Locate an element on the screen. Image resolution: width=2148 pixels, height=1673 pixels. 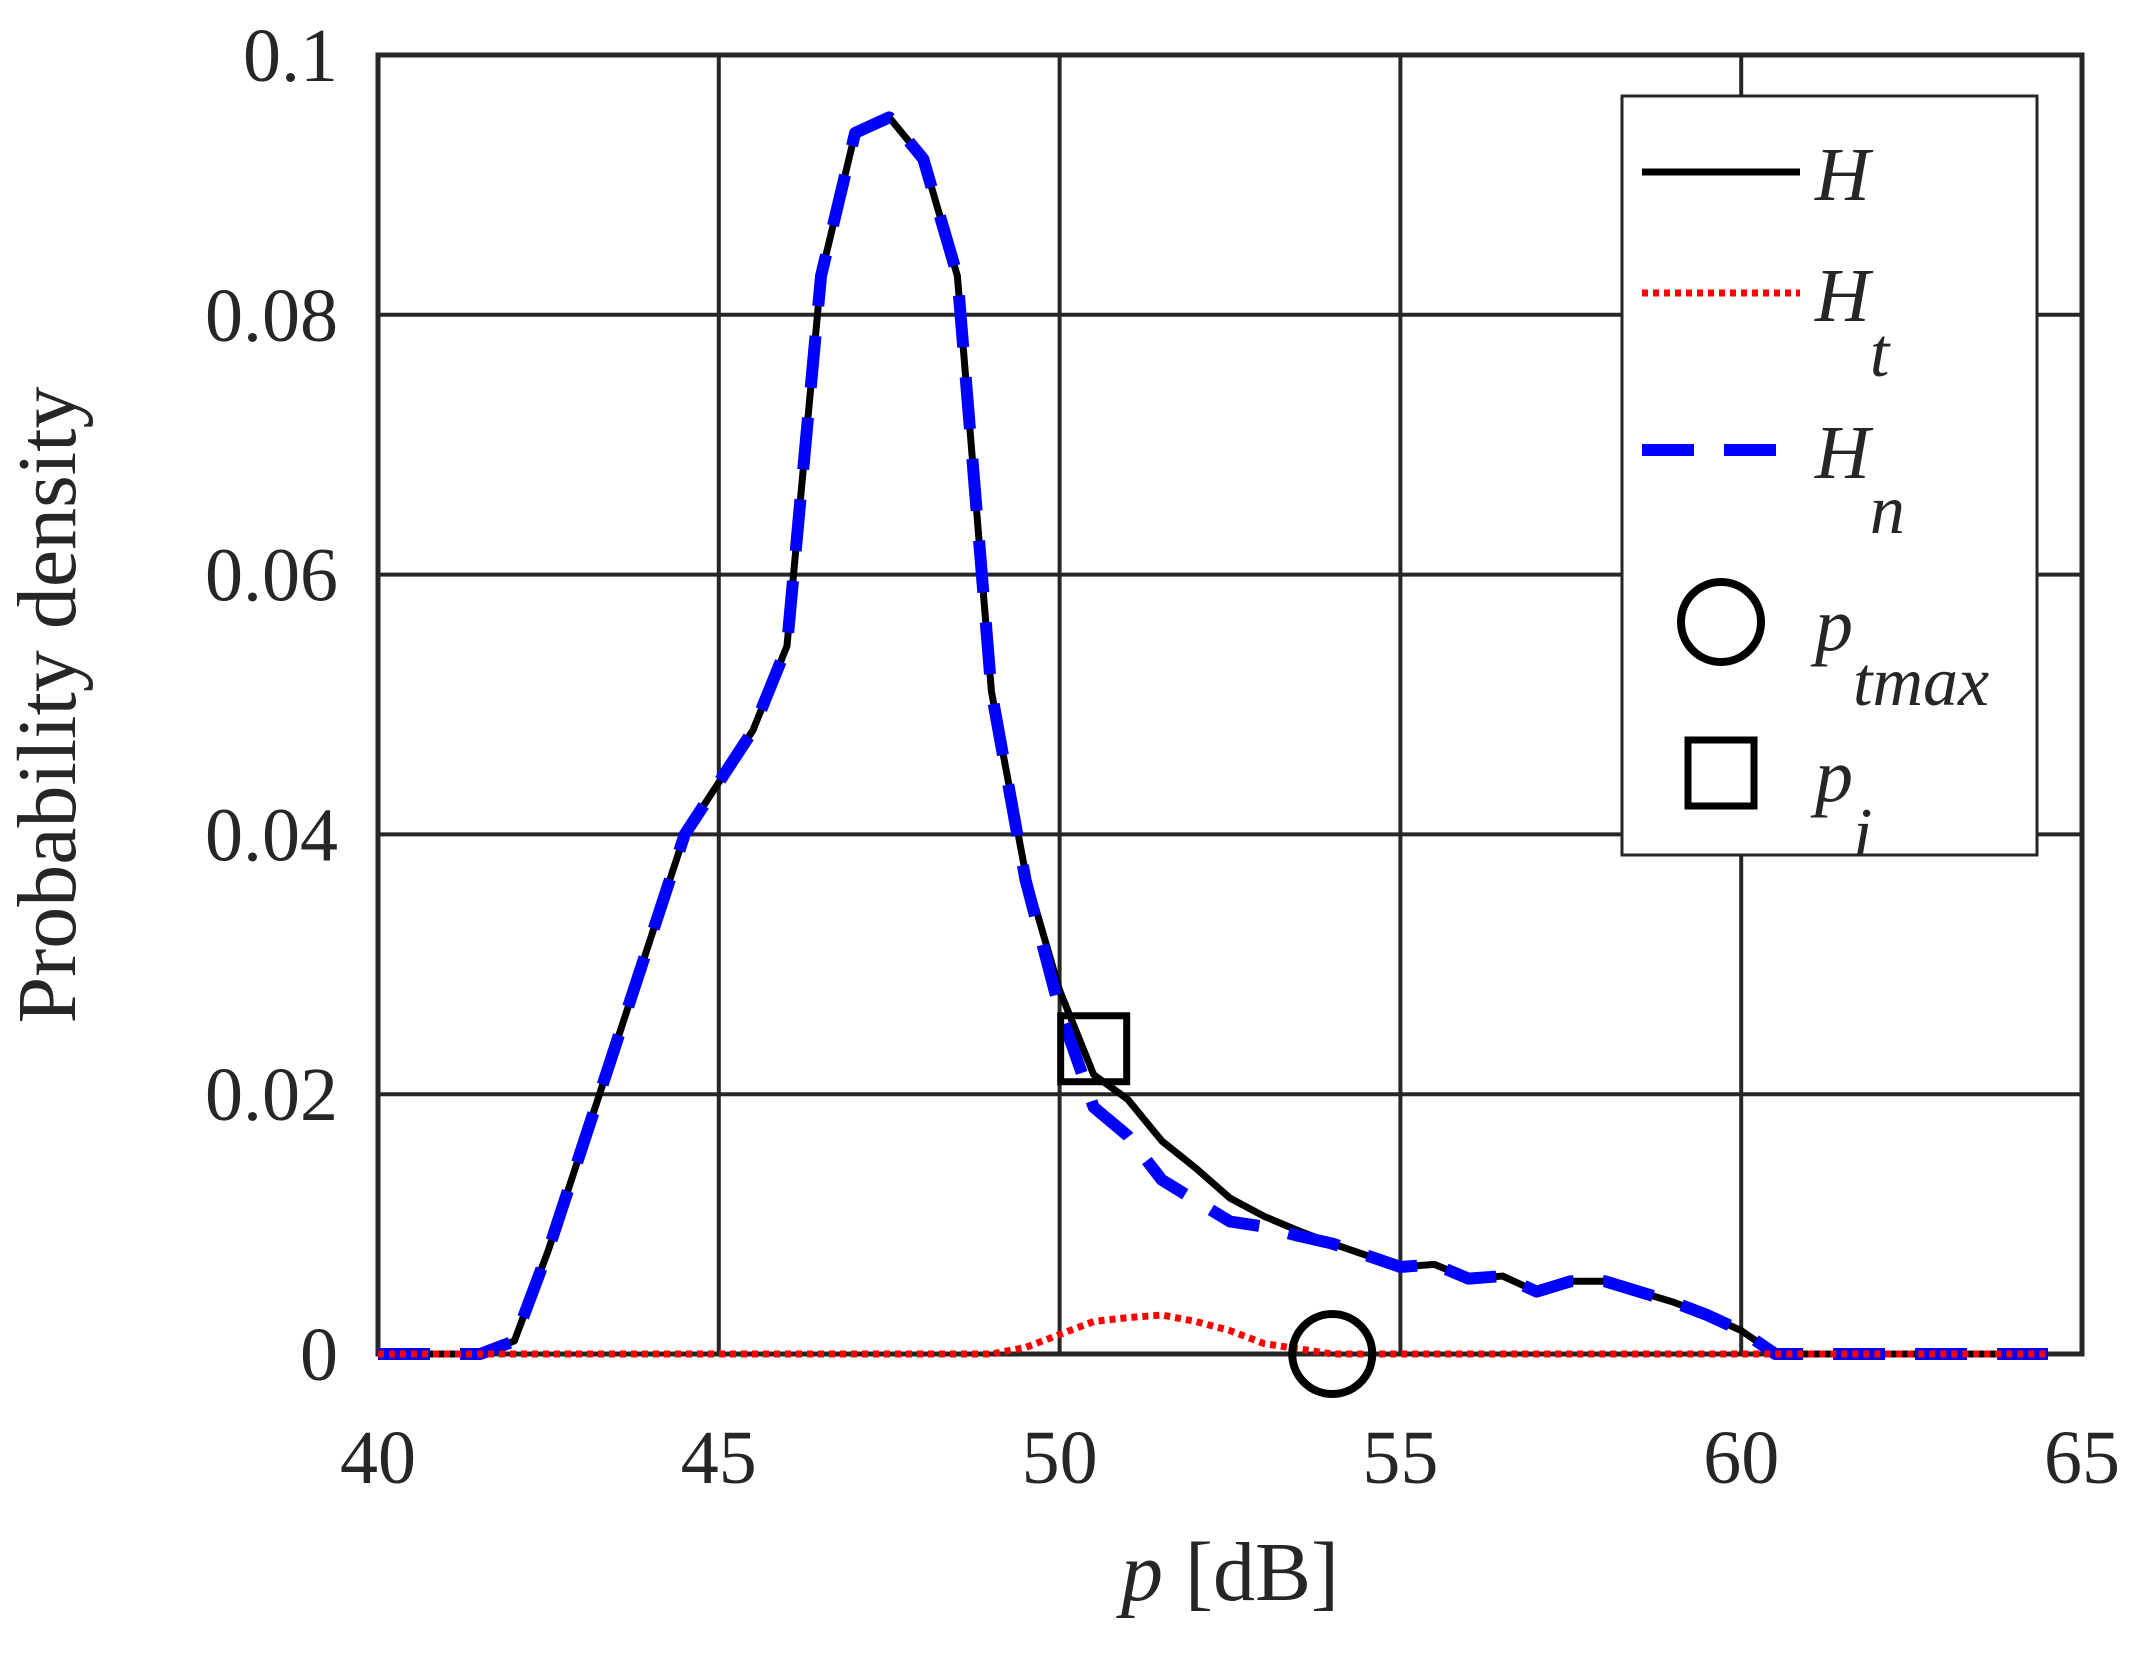
y-tick-label: 0.04 is located at coordinates (271, 835).